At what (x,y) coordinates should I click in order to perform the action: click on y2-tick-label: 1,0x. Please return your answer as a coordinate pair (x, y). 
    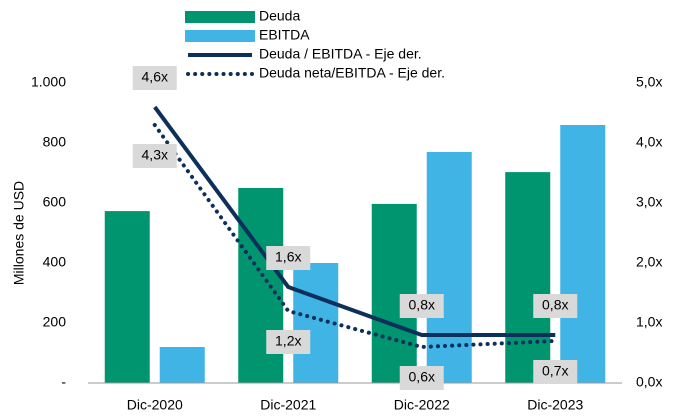
    Looking at the image, I should click on (649, 322).